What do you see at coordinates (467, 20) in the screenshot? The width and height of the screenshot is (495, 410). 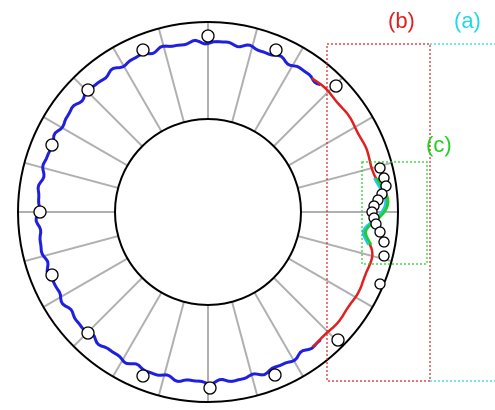 I see `label-a: (a)` at bounding box center [467, 20].